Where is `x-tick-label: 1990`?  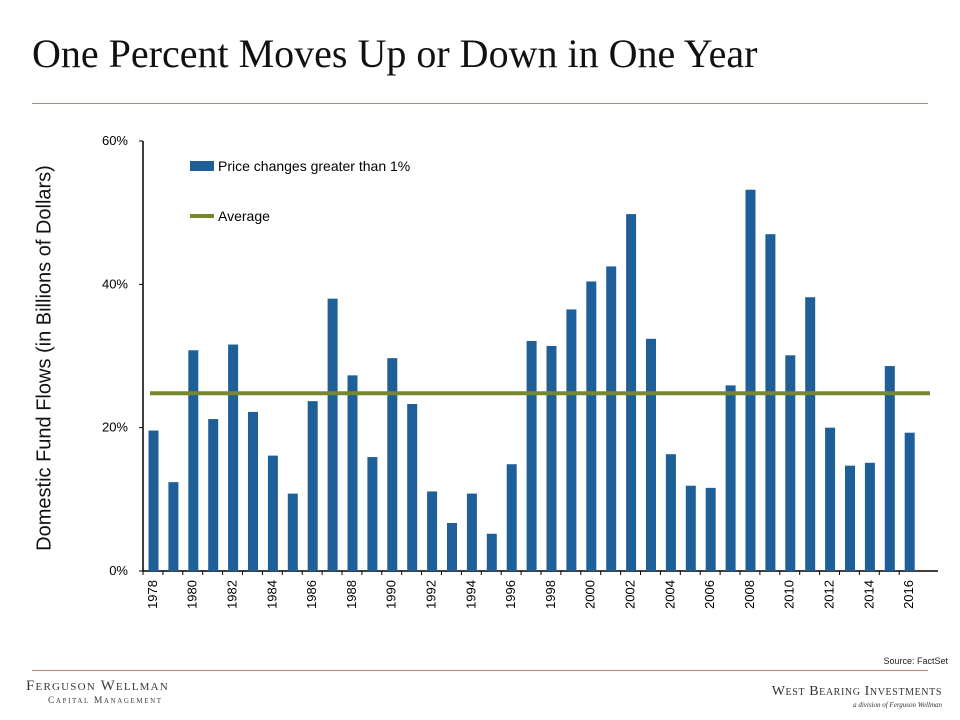 x-tick-label: 1990 is located at coordinates (391, 594).